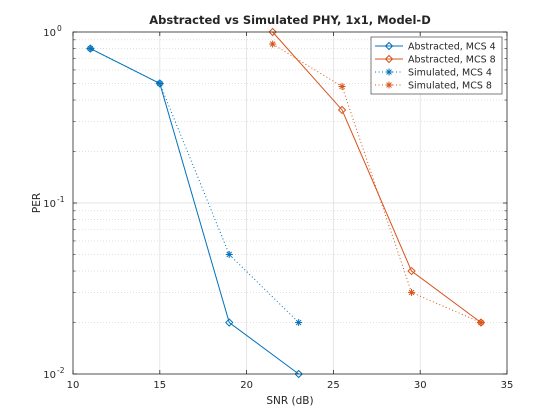 This screenshot has width=560, height=420. I want to click on x-tick-label: 10, so click(73, 385).